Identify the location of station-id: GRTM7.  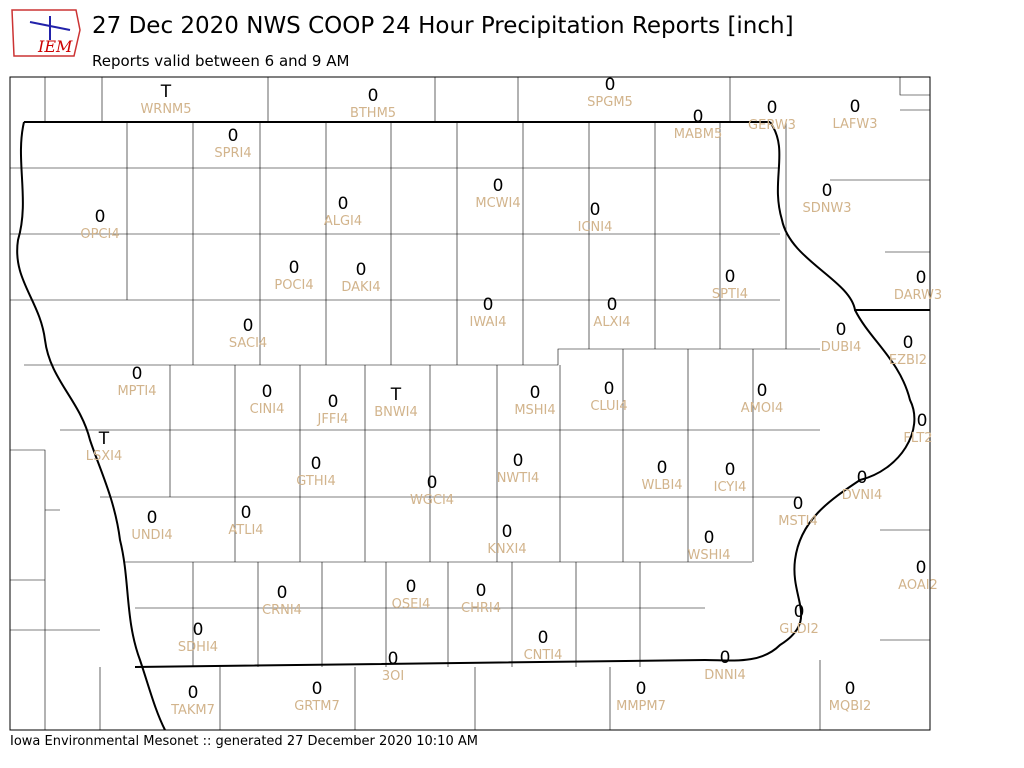
(317, 706).